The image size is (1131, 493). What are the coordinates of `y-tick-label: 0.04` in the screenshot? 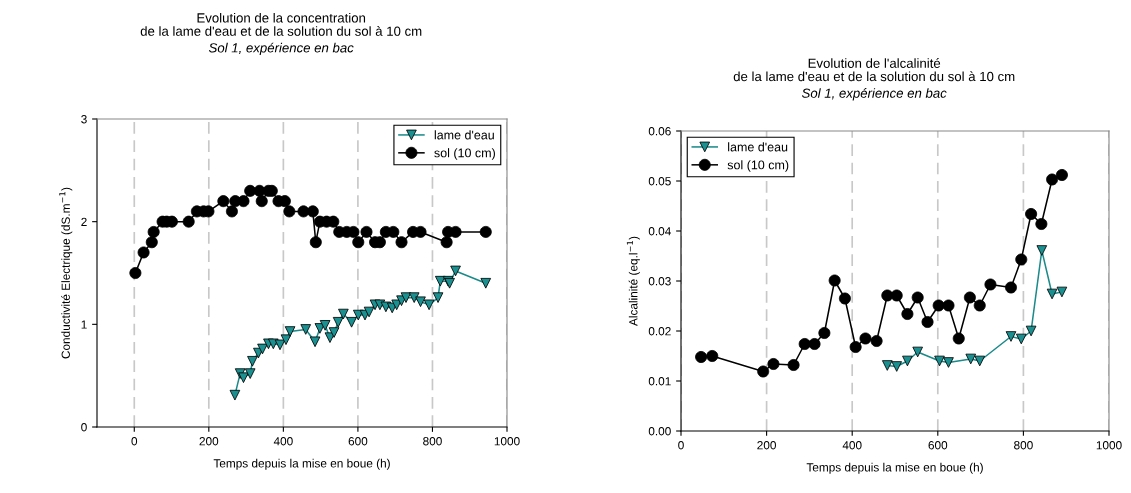 It's located at (659, 231).